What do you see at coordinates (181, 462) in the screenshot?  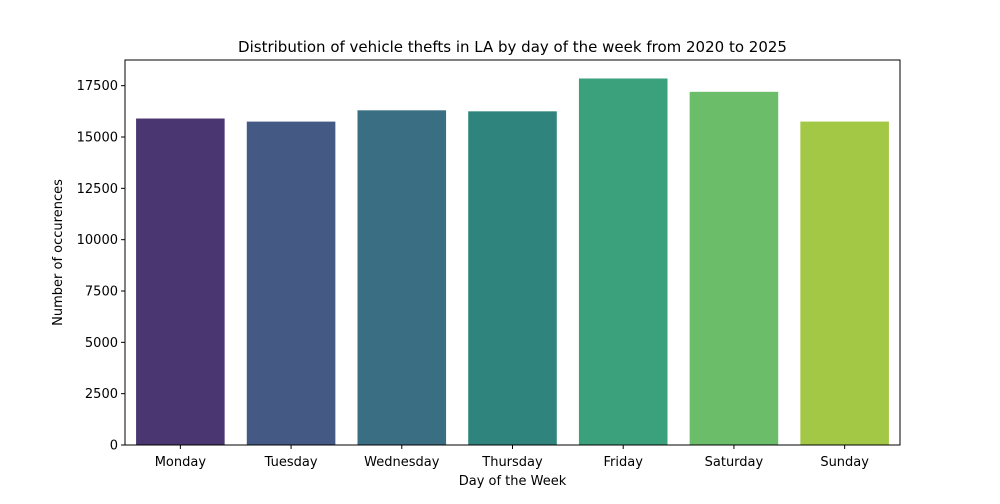 I see `x-tick-label: Monday` at bounding box center [181, 462].